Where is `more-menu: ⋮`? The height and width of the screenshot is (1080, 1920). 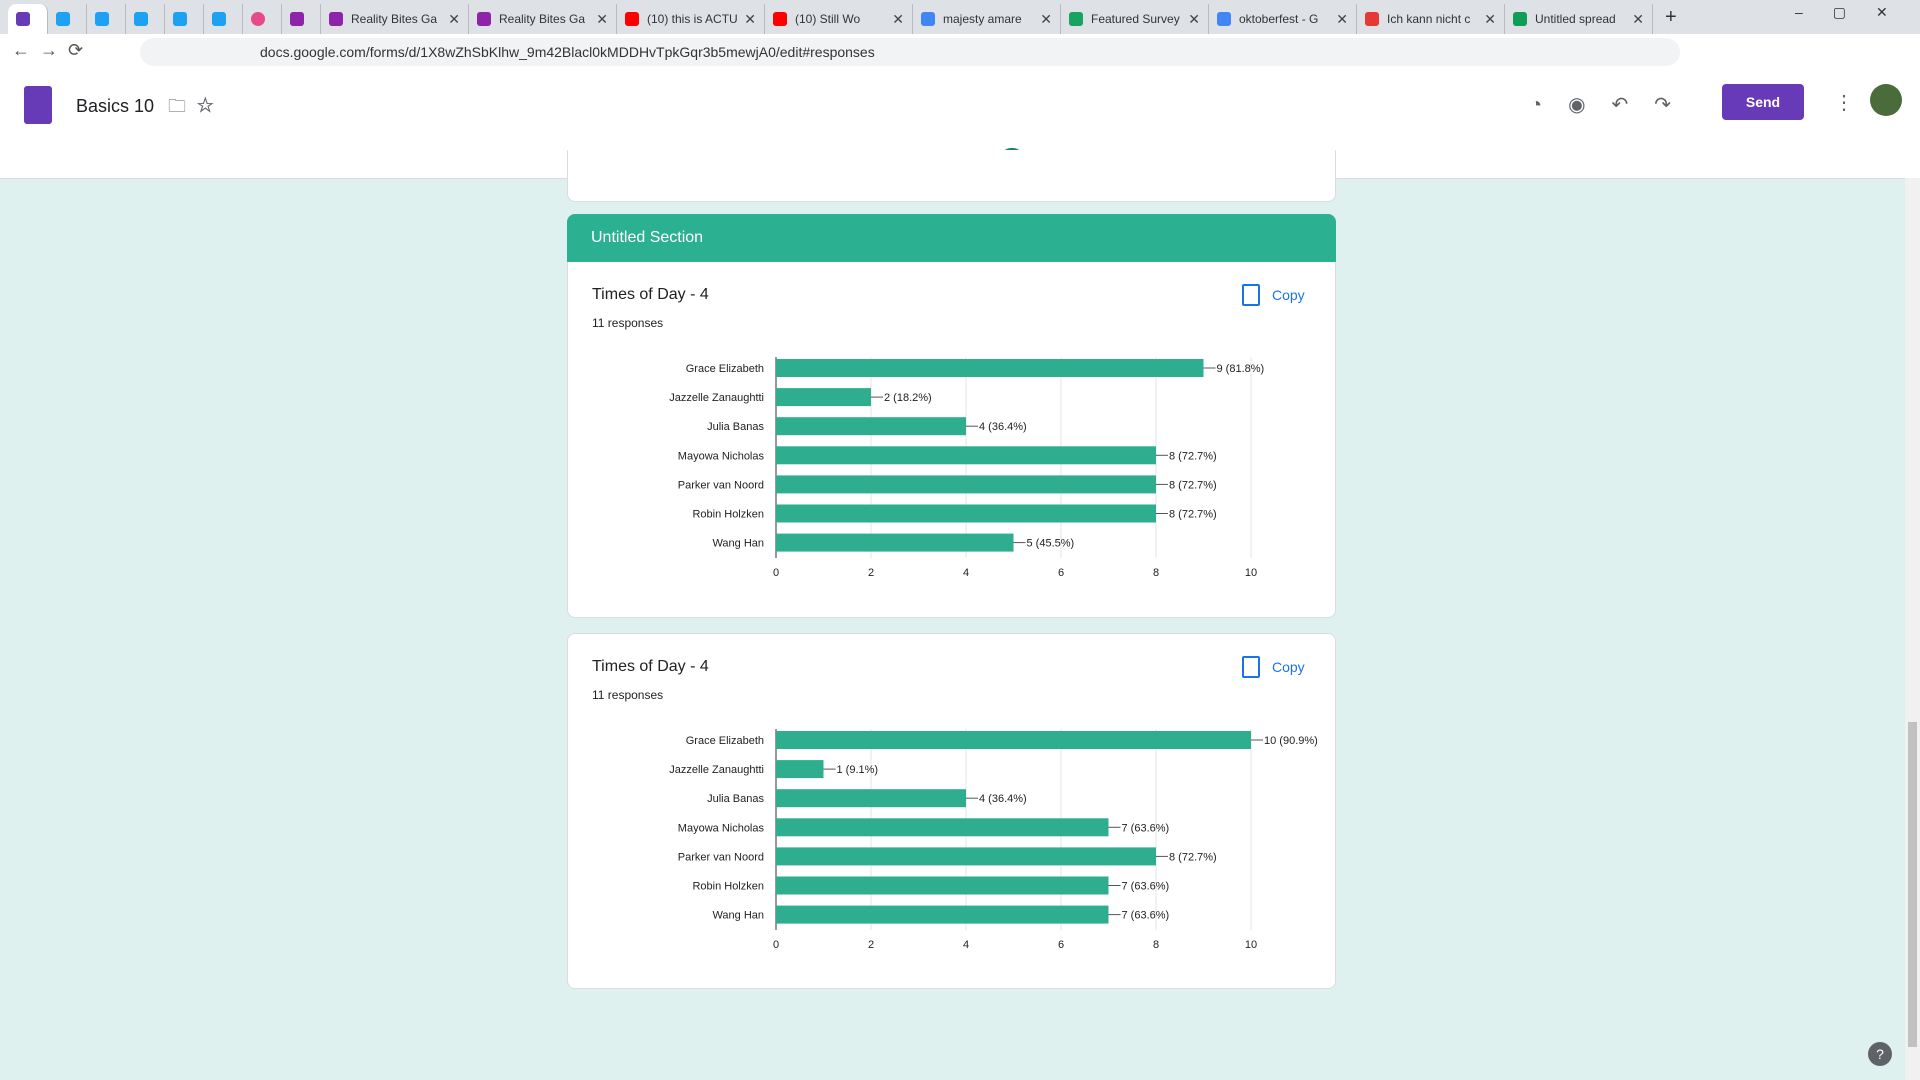
more-menu: ⋮ is located at coordinates (1844, 103).